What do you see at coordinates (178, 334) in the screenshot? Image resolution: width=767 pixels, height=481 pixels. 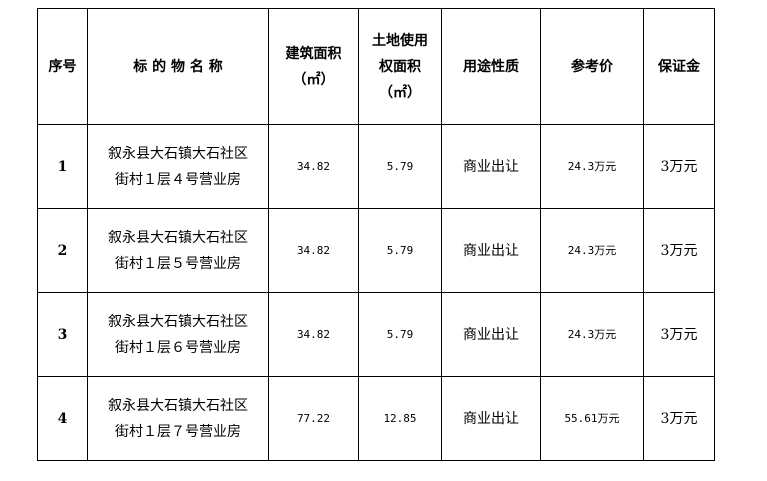 I see `cell-name: 叙永县大石镇大石社区 街村１层６号营业房` at bounding box center [178, 334].